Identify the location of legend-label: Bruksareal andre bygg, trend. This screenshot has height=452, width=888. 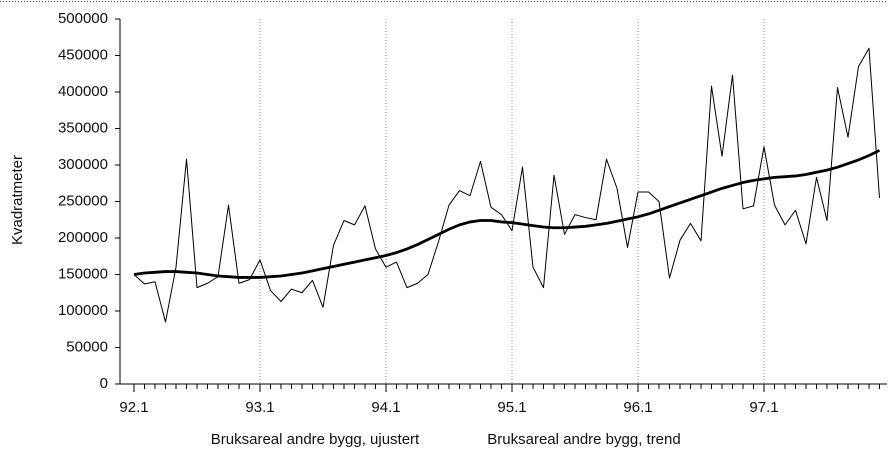
(583, 439).